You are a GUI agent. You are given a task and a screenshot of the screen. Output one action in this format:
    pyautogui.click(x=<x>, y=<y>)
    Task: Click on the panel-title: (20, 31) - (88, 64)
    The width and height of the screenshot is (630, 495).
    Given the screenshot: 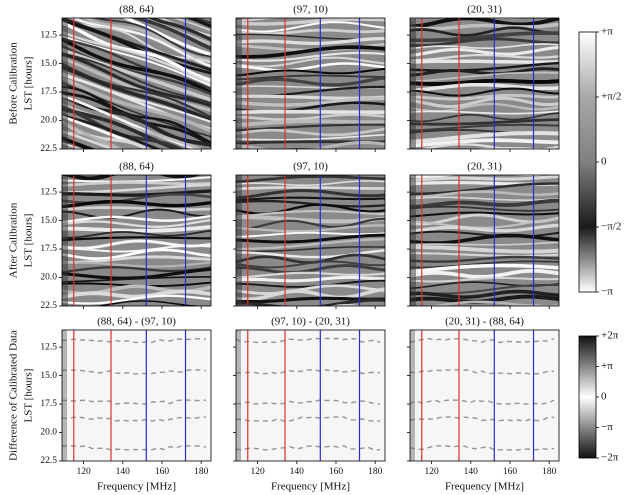 What is the action you would take?
    pyautogui.click(x=484, y=322)
    